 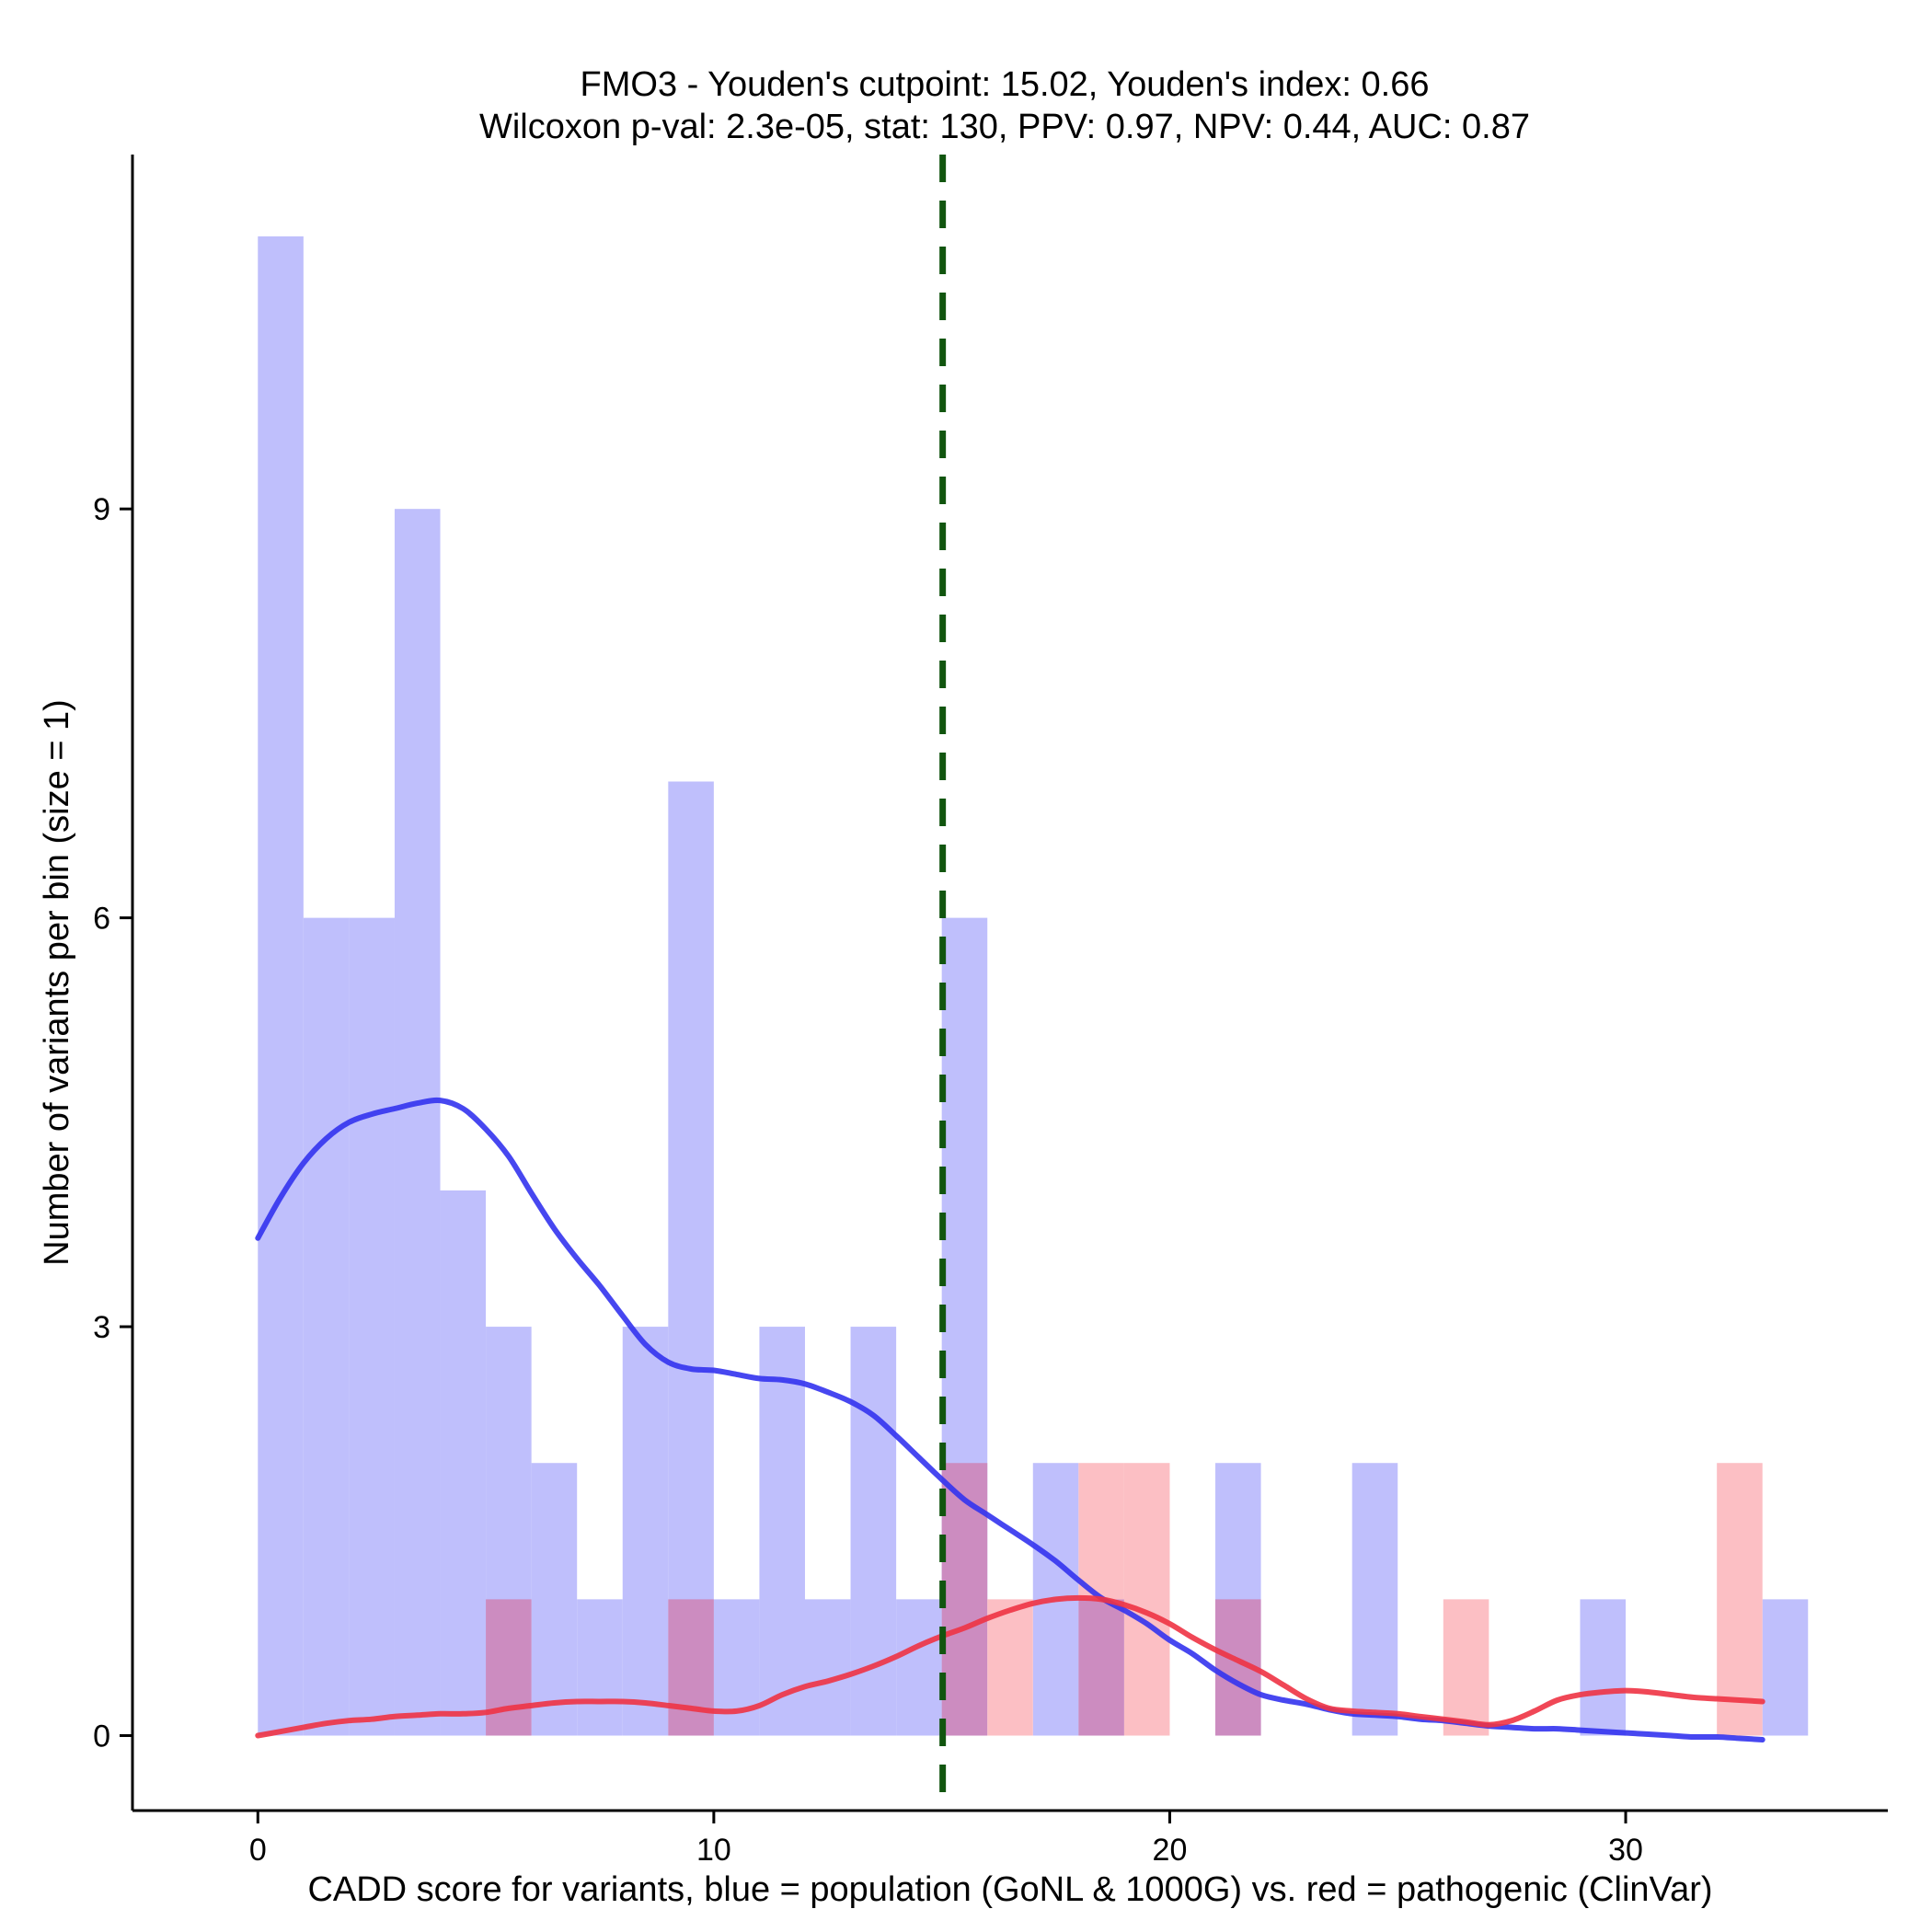 What do you see at coordinates (101, 919) in the screenshot?
I see `y-tick-label-6: 6` at bounding box center [101, 919].